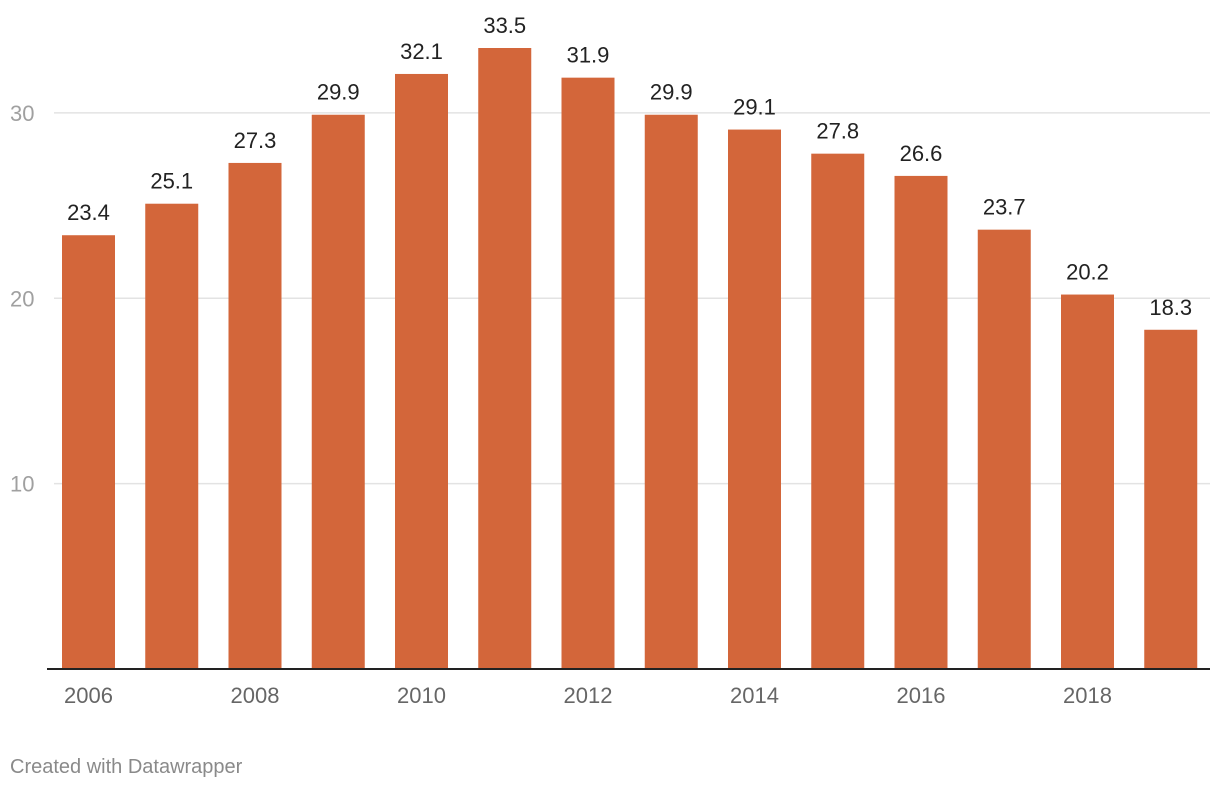 The height and width of the screenshot is (792, 1220). What do you see at coordinates (1087, 272) in the screenshot?
I see `data-label: 20.2` at bounding box center [1087, 272].